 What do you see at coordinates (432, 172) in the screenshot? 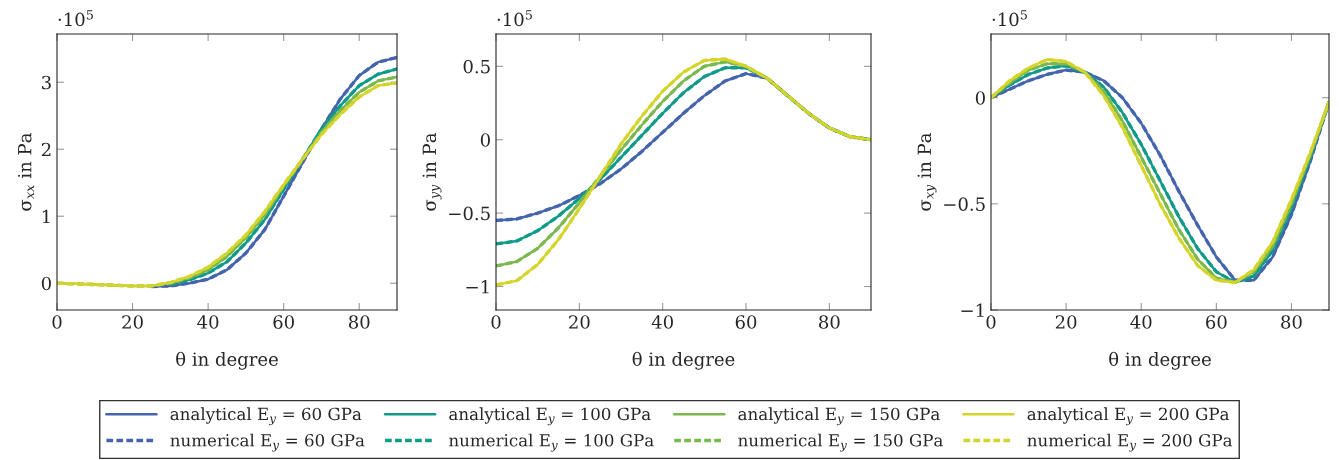
I see `y-axis-title: σ$_{yy}$ in Pa` at bounding box center [432, 172].